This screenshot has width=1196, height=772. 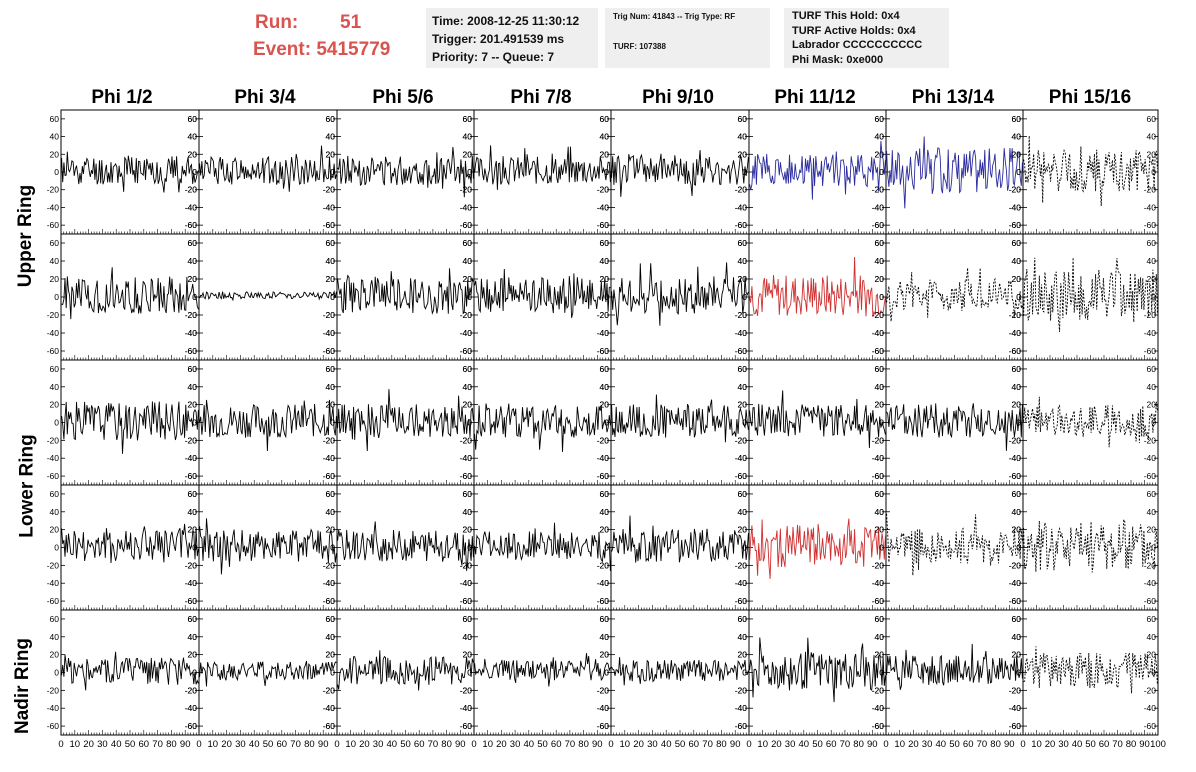 I want to click on event-label: Event: 5415779, so click(x=321, y=50).